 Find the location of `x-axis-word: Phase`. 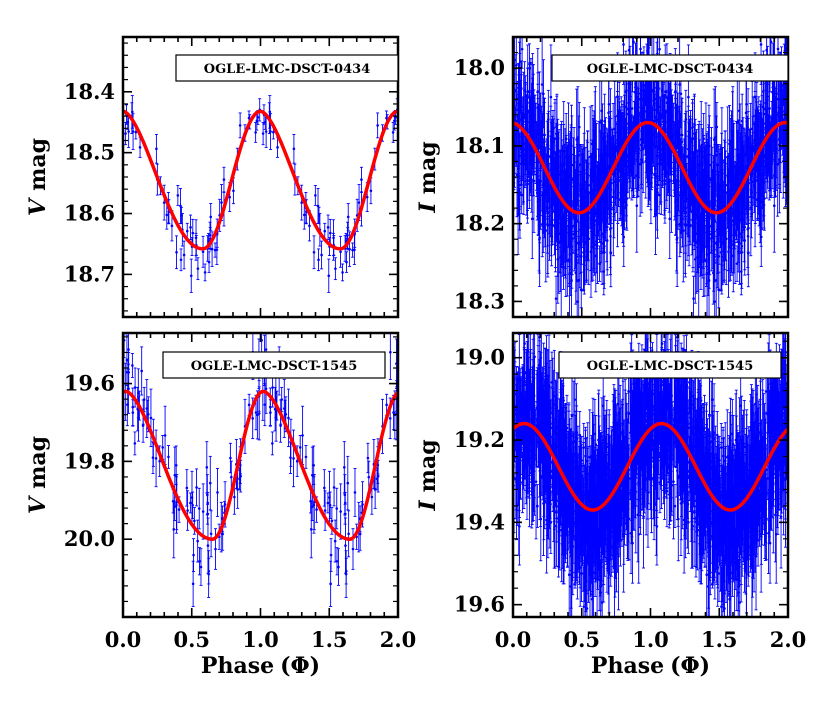

x-axis-word: Phase is located at coordinates (237, 666).